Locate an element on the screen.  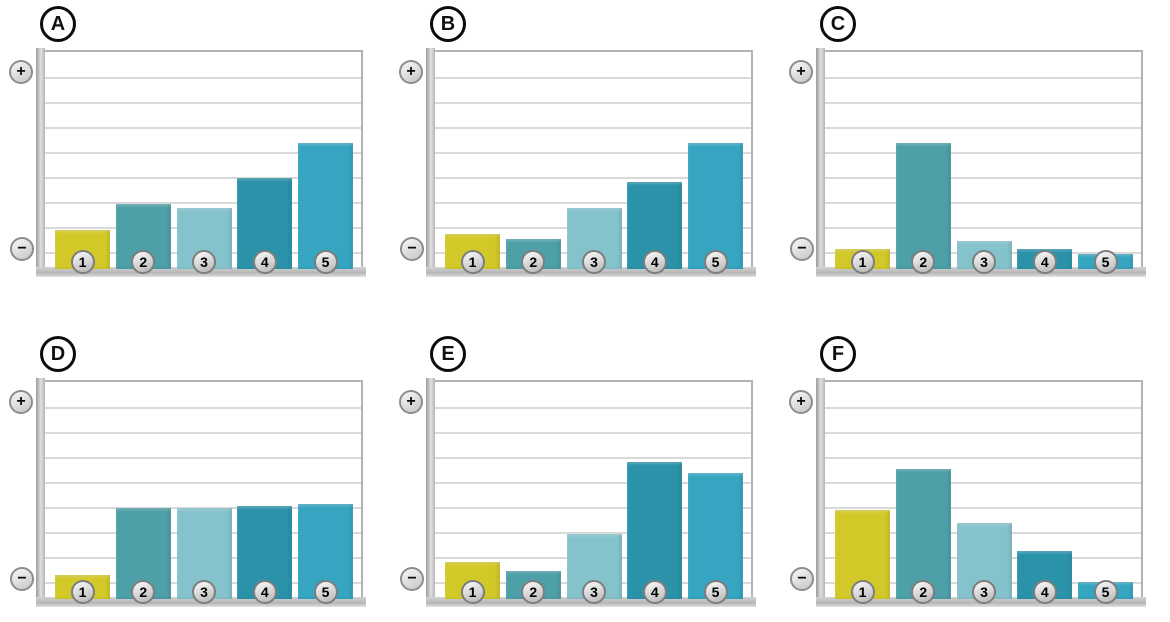
panel-label-badge: E is located at coordinates (448, 354).